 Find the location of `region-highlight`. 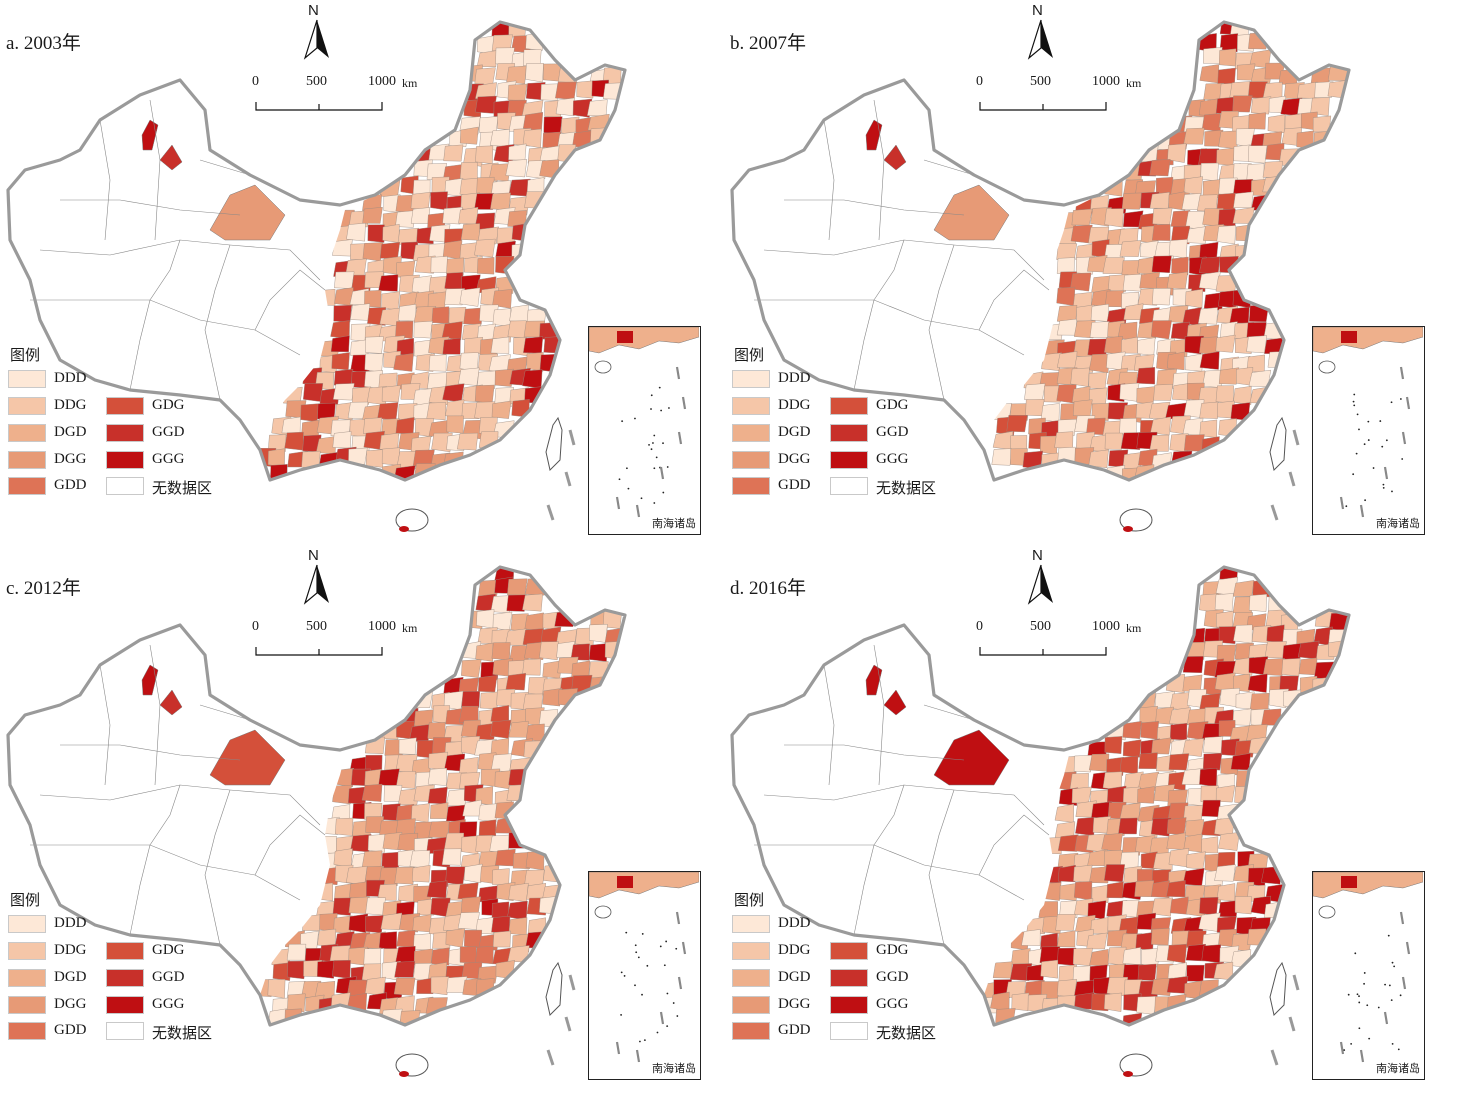

region-highlight is located at coordinates (150, 135).